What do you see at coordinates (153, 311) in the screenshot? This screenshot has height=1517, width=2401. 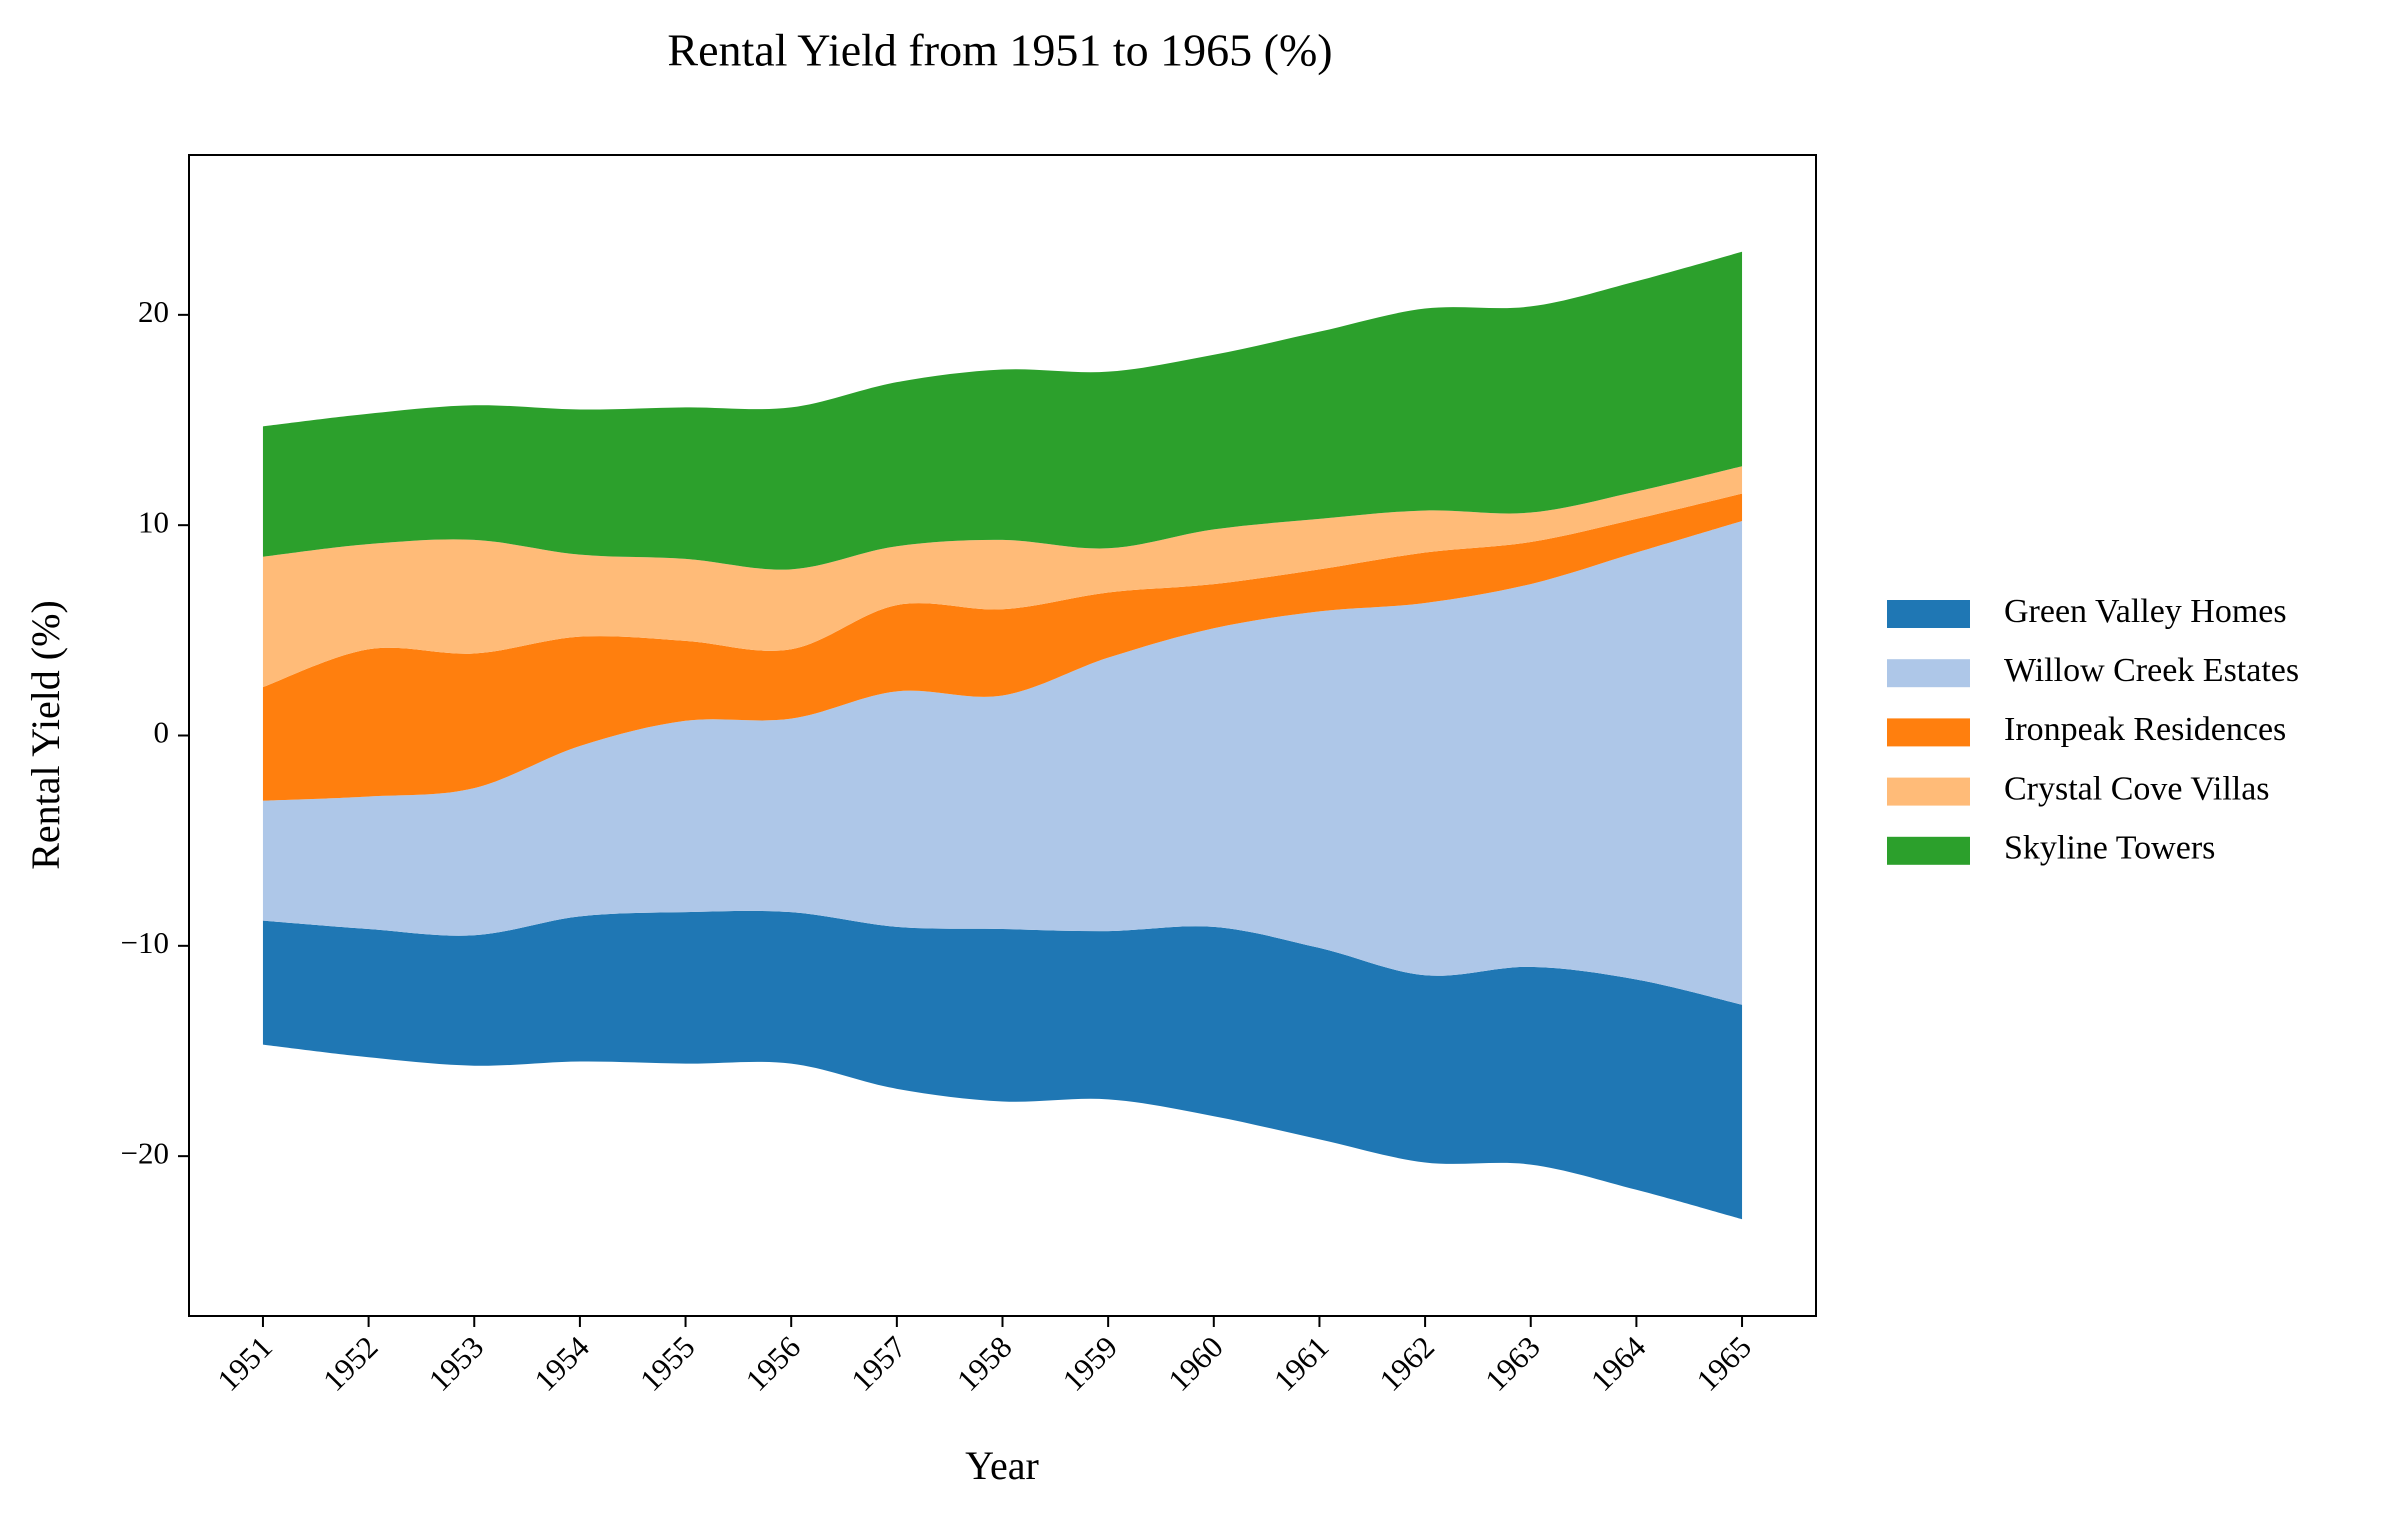 I see `y-tick-label: 20` at bounding box center [153, 311].